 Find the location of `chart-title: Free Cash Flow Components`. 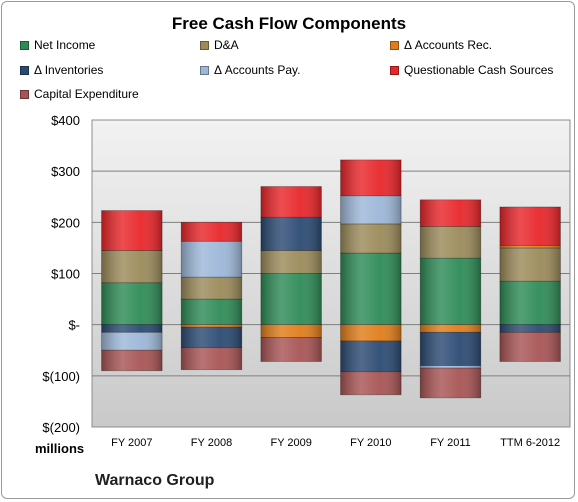

chart-title: Free Cash Flow Components is located at coordinates (289, 23).